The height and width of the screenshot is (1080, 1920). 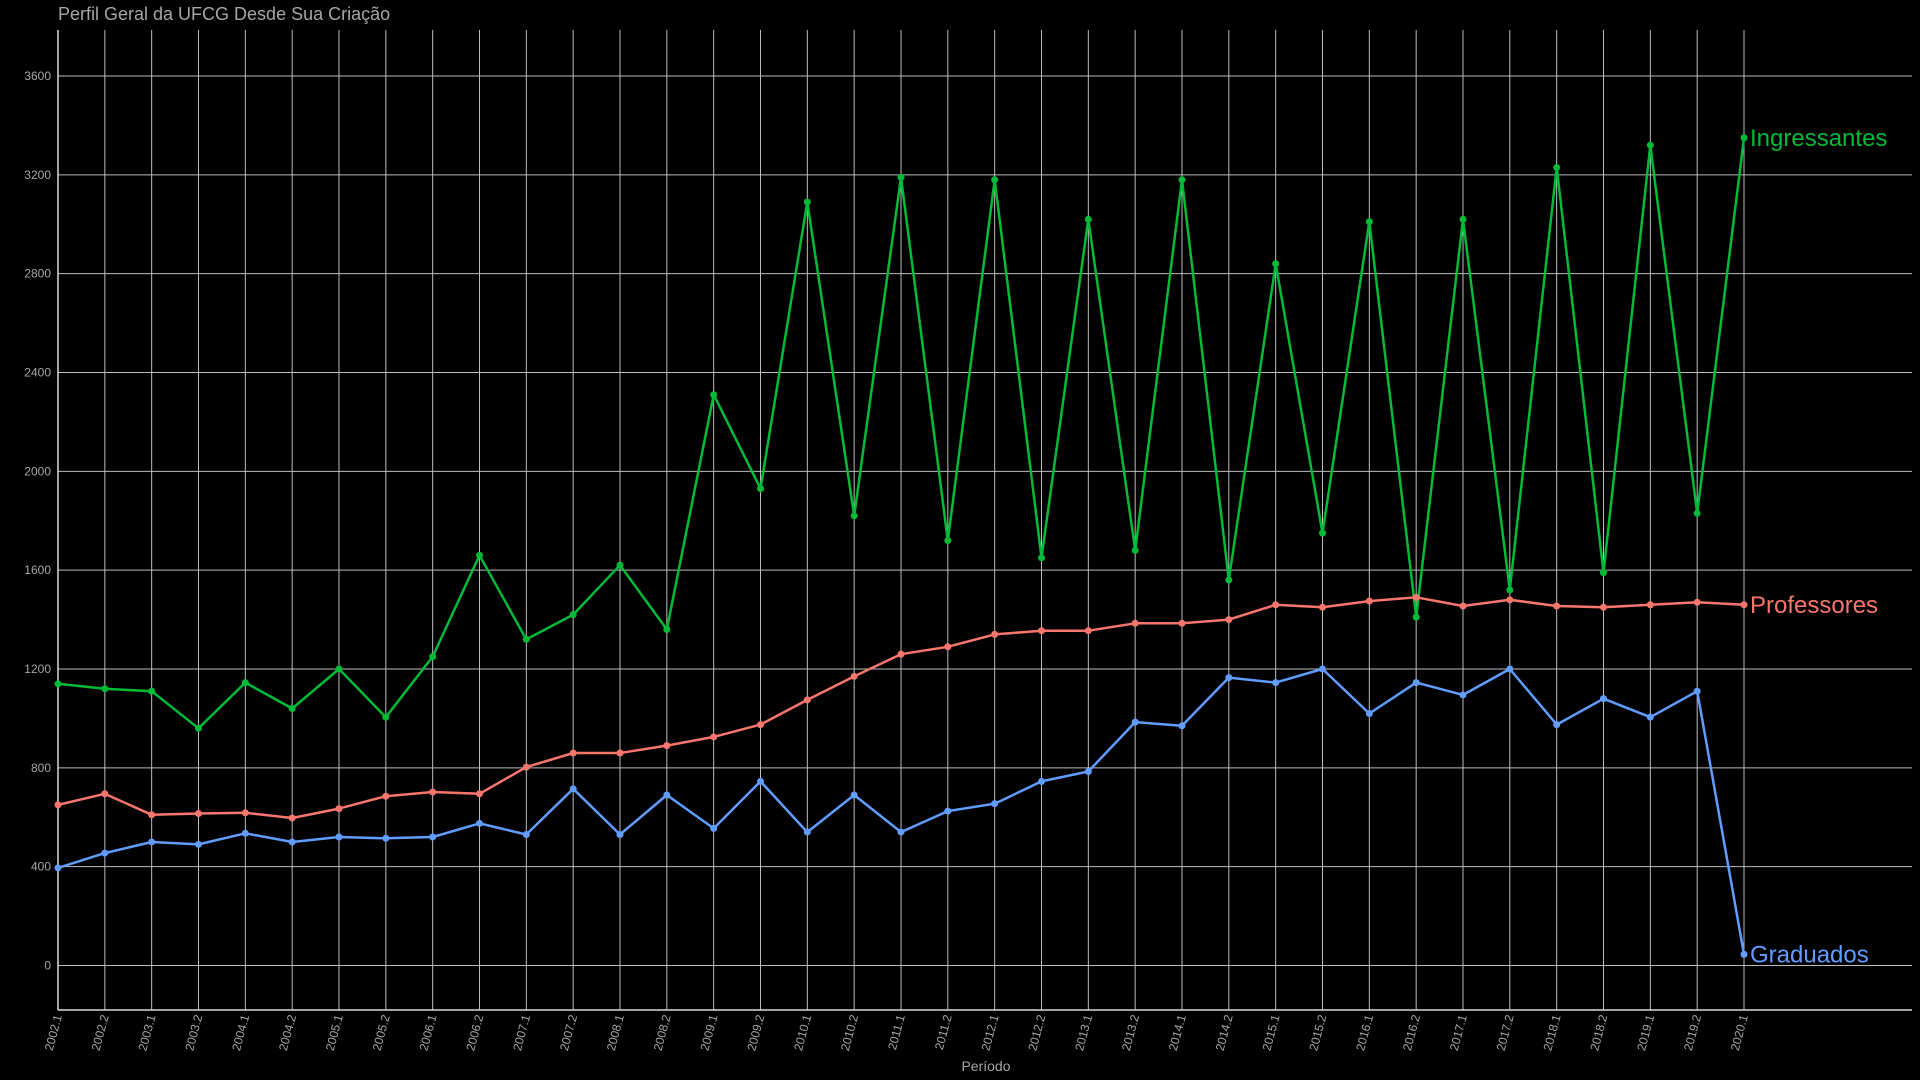 What do you see at coordinates (1809, 954) in the screenshot?
I see `series-label-graduados: Graduados` at bounding box center [1809, 954].